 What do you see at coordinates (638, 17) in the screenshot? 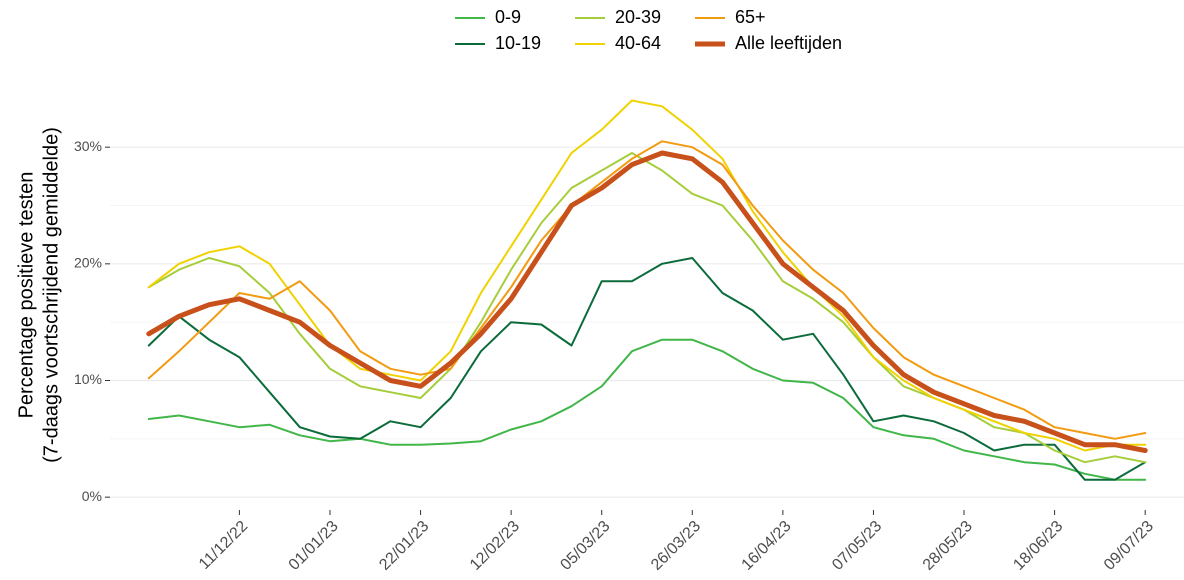
I see `legend-label: 20-39` at bounding box center [638, 17].